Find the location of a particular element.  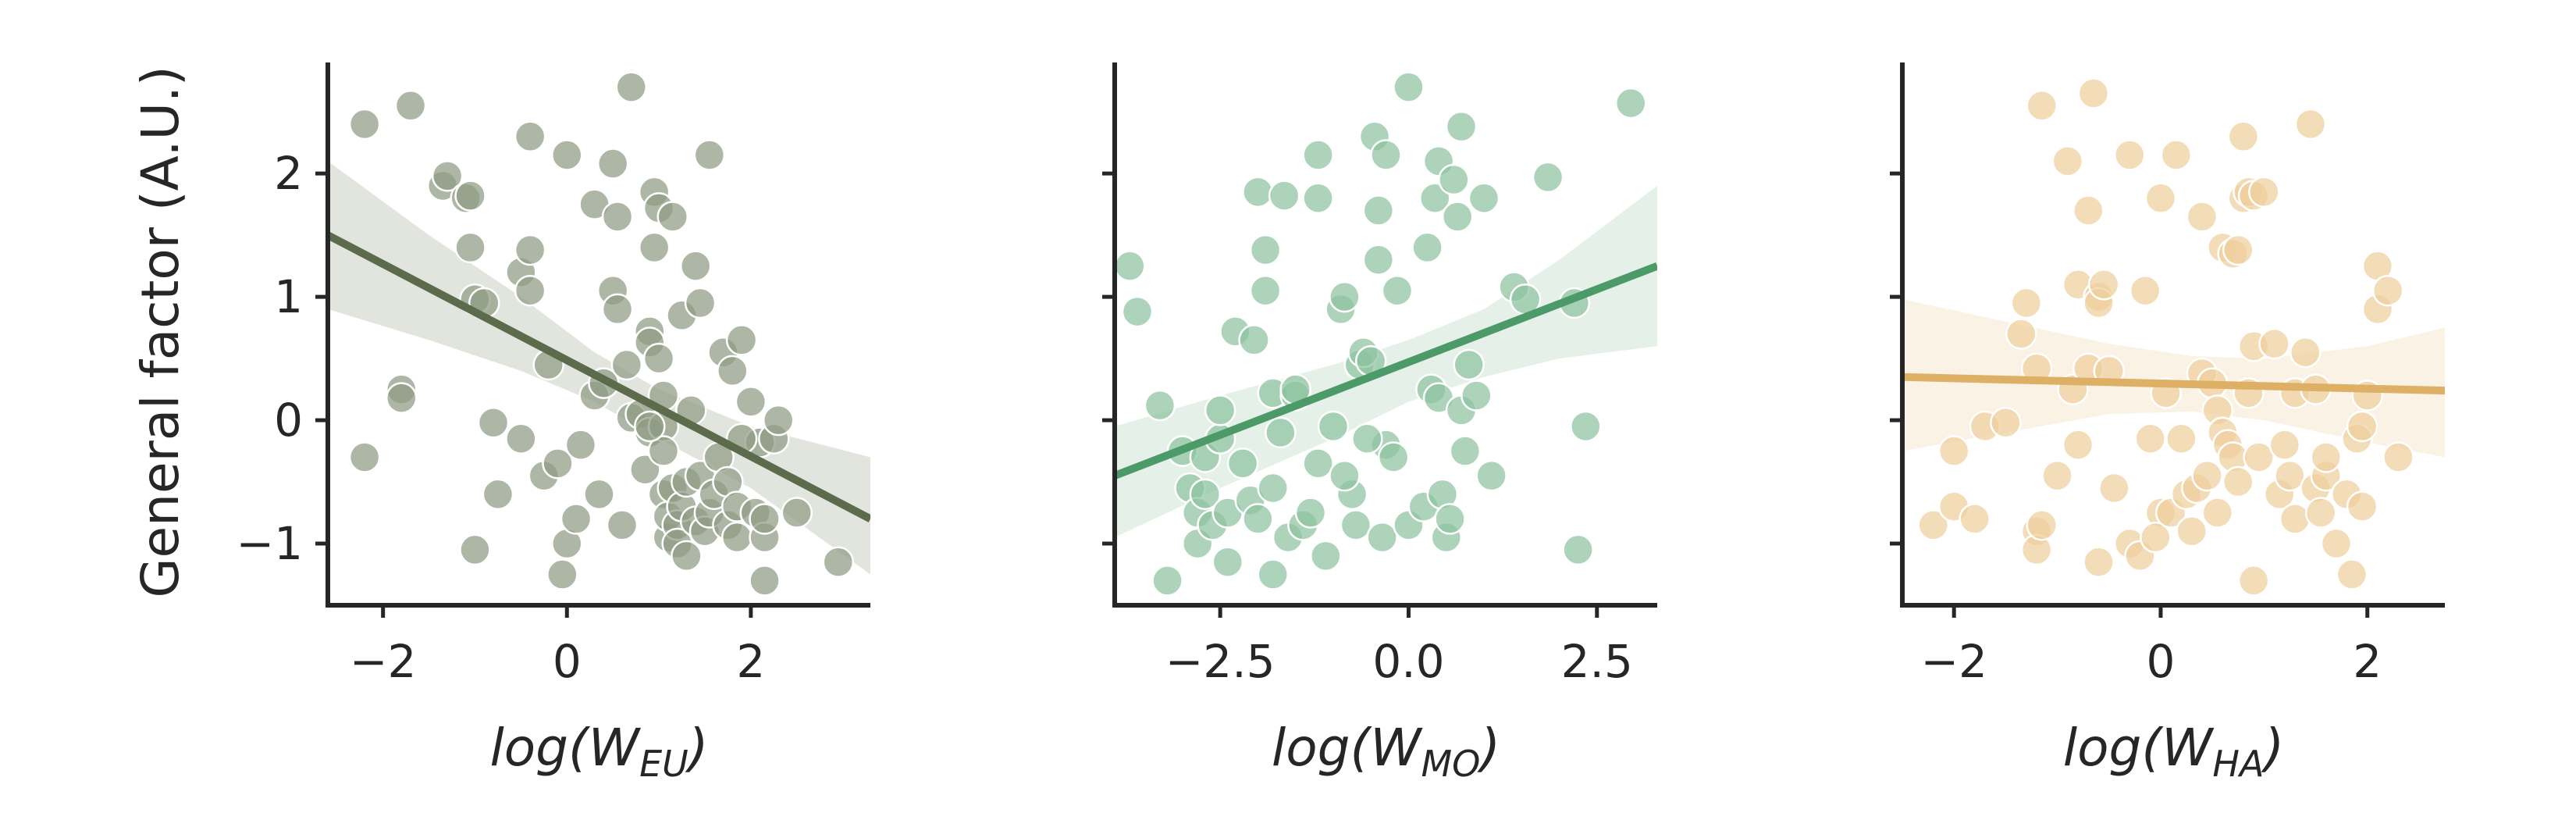

x-axis-label: log(WMO) is located at coordinates (1386, 751).